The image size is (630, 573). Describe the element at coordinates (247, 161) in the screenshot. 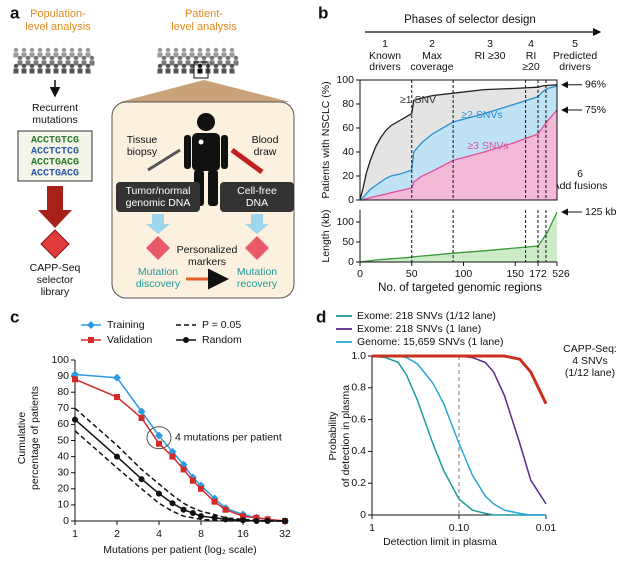

I see `syringe` at that location.